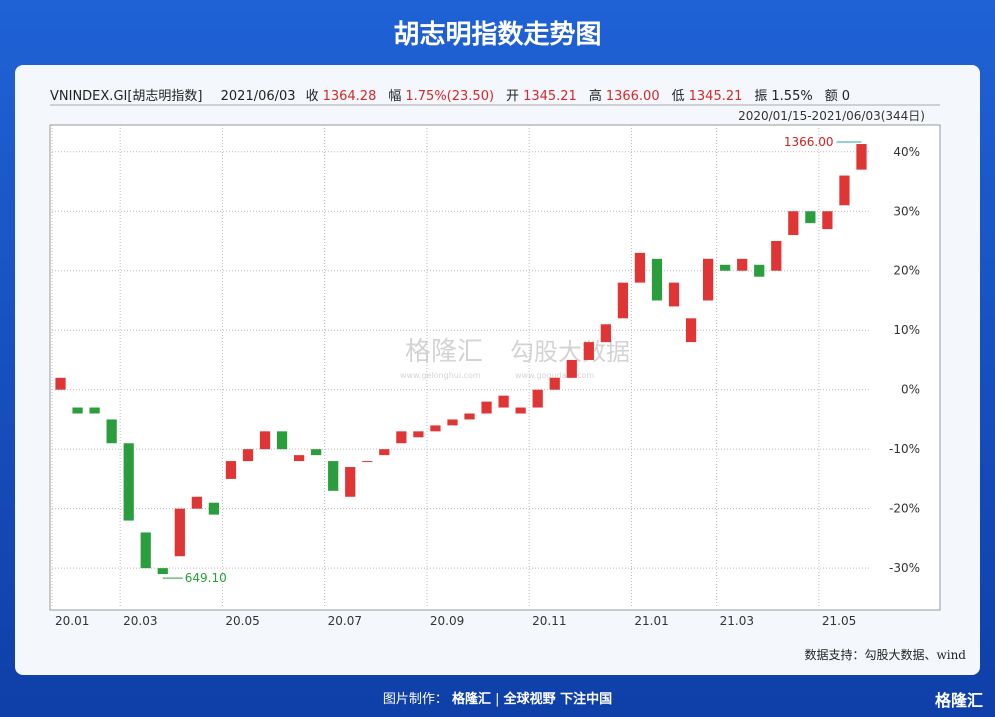 Image resolution: width=995 pixels, height=717 pixels. Describe the element at coordinates (258, 96) in the screenshot. I see `date: 2021/06/03` at that location.